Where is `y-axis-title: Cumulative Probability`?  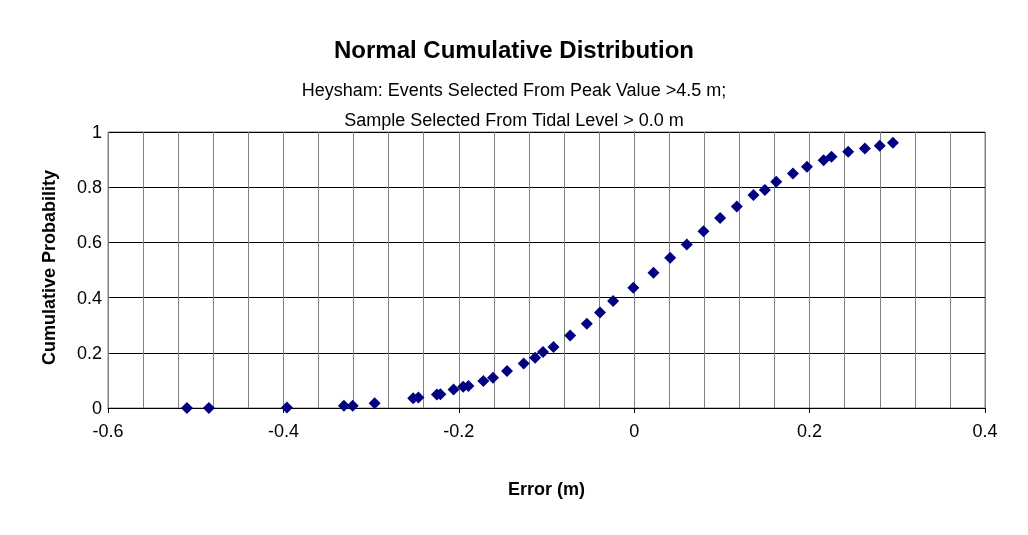
y-axis-title: Cumulative Probability is located at coordinates (49, 267).